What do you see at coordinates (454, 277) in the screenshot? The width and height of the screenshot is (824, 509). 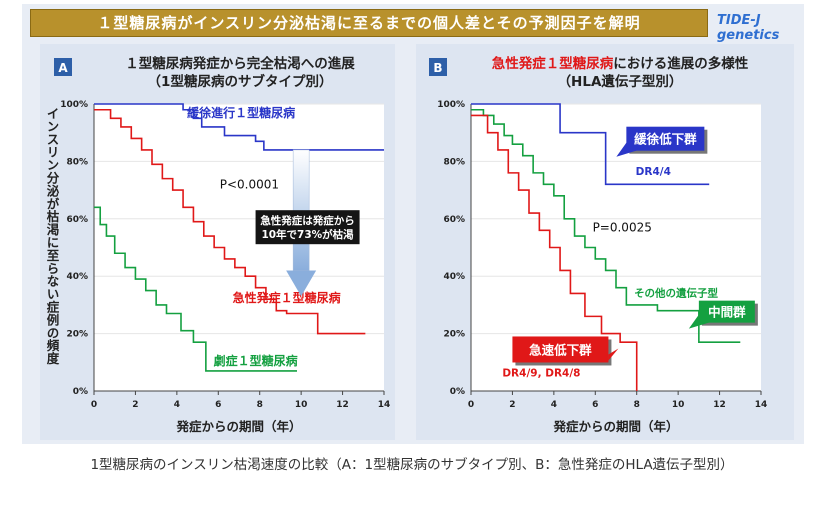 I see `panel-b-y-tick-label: 40%` at bounding box center [454, 277].